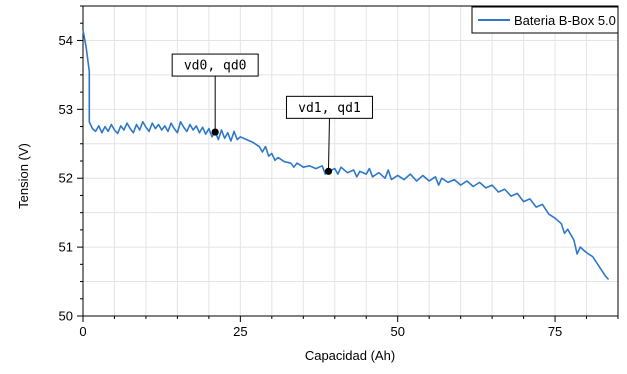  Describe the element at coordinates (23, 176) in the screenshot. I see `y-axis-label: Tension (V)` at that location.